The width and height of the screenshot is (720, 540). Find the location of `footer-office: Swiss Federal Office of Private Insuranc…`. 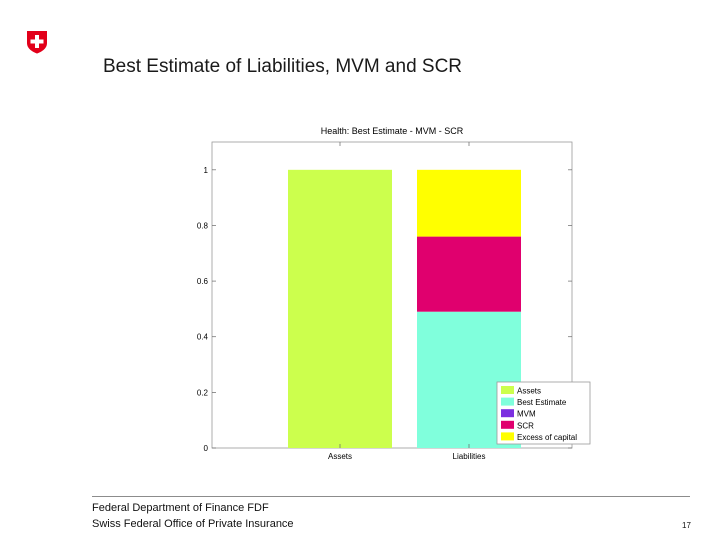

footer-office: Swiss Federal Office of Private Insuranc… is located at coordinates (193, 524).